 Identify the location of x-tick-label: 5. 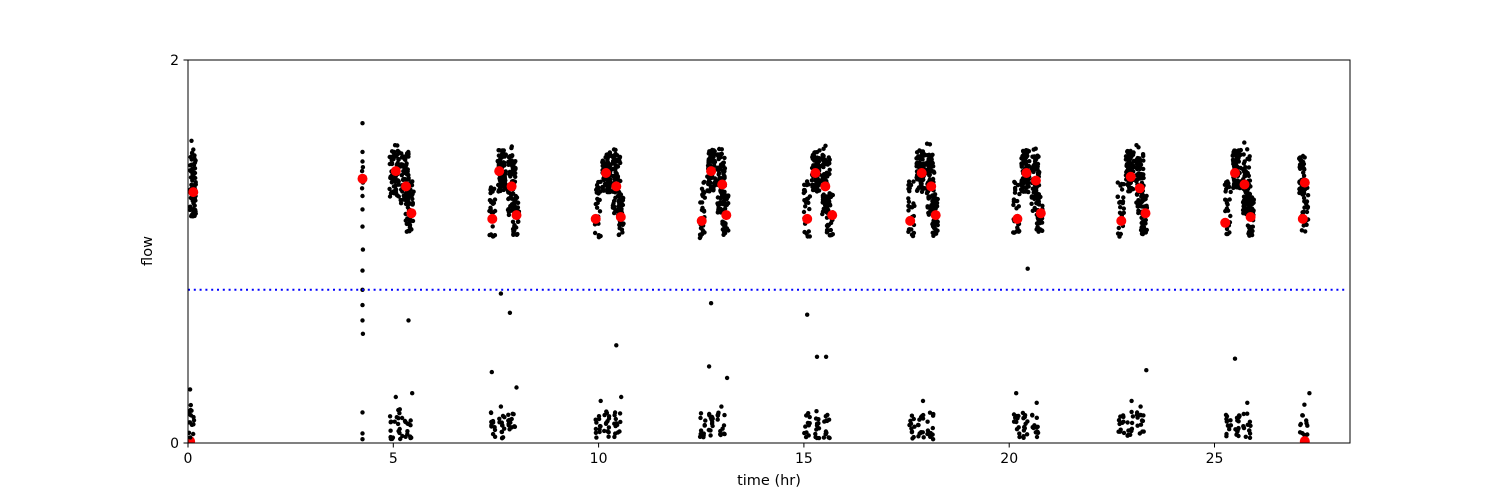
(393, 459).